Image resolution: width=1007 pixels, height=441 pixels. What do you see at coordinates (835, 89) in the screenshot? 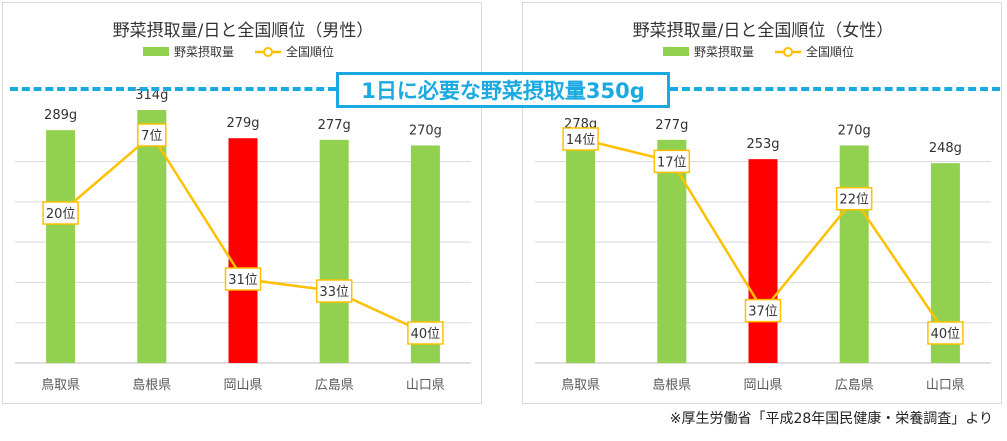
I see `benchmark-line-right` at bounding box center [835, 89].